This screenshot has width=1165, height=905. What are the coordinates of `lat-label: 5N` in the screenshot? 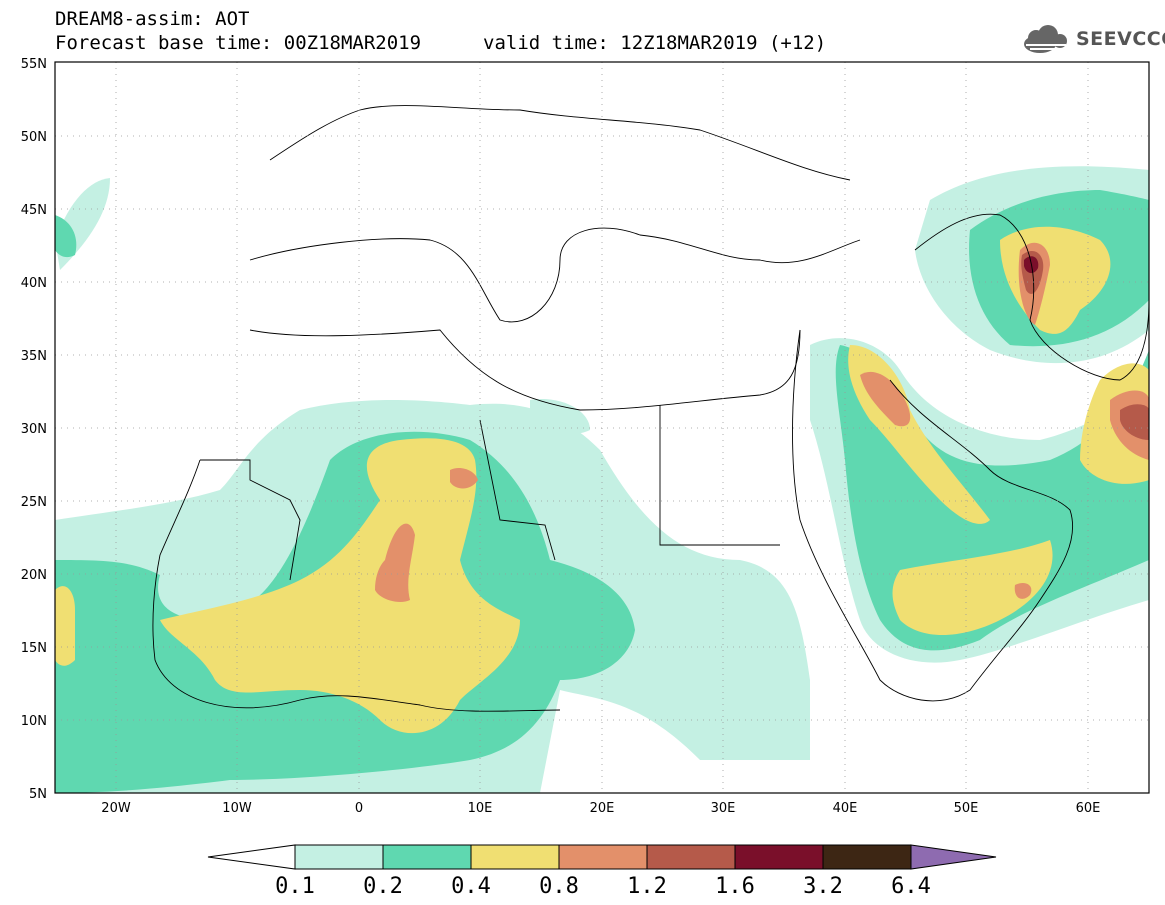 It's located at (38, 794).